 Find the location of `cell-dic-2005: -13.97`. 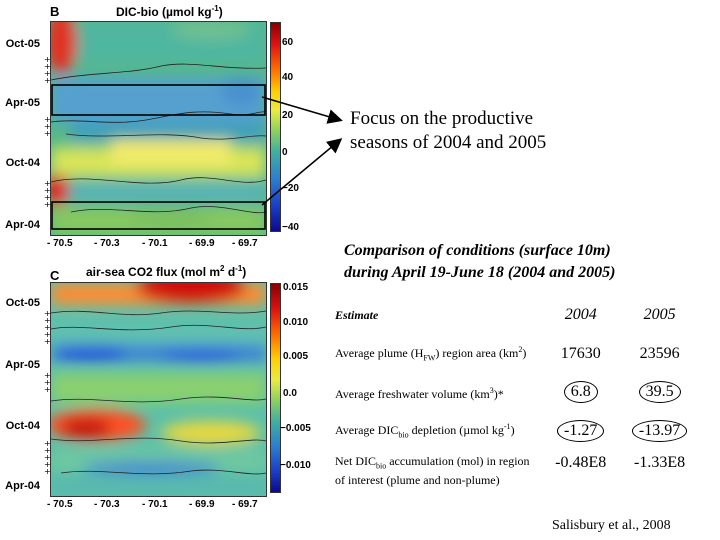

cell-dic-2005: -13.97 is located at coordinates (659, 431).